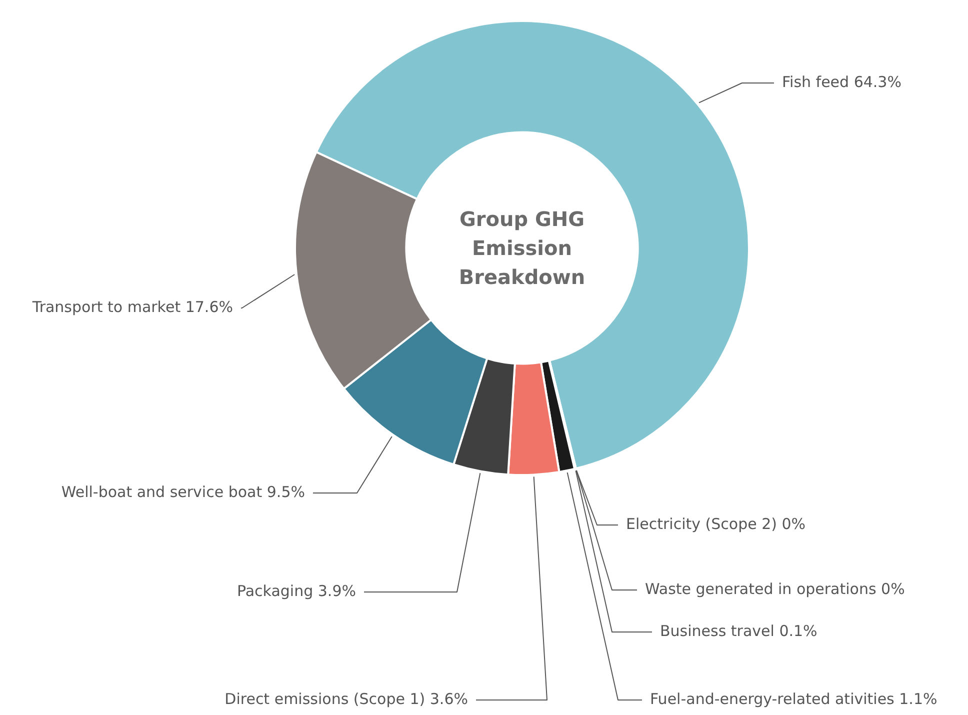 This screenshot has height=715, width=968. I want to click on category-label: Waste generated in operations 0%, so click(775, 589).